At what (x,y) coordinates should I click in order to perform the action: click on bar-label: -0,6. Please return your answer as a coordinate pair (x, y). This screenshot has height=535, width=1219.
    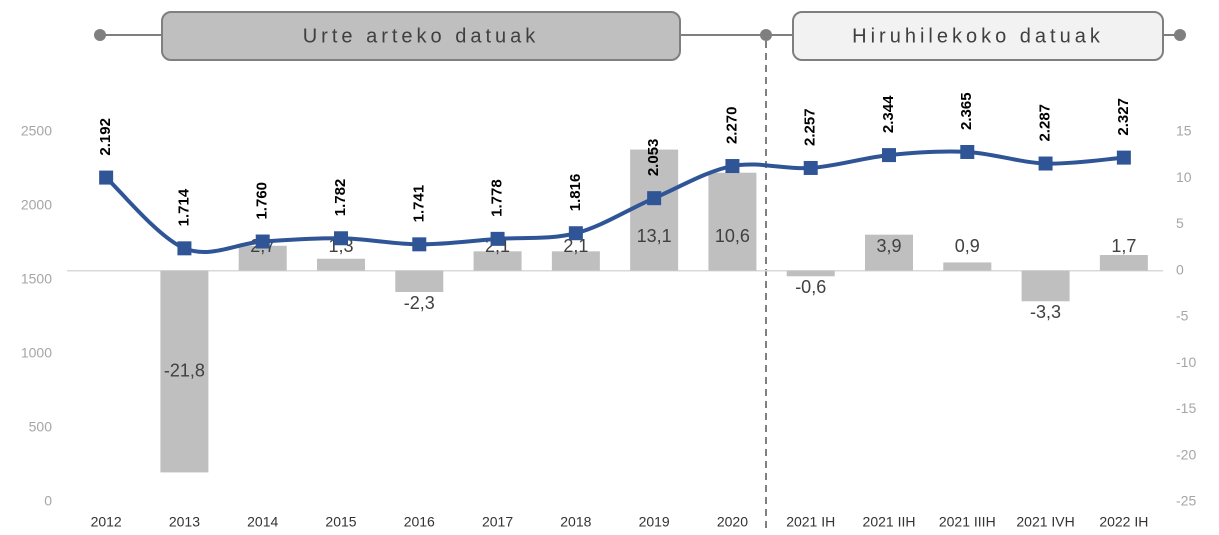
    Looking at the image, I should click on (810, 287).